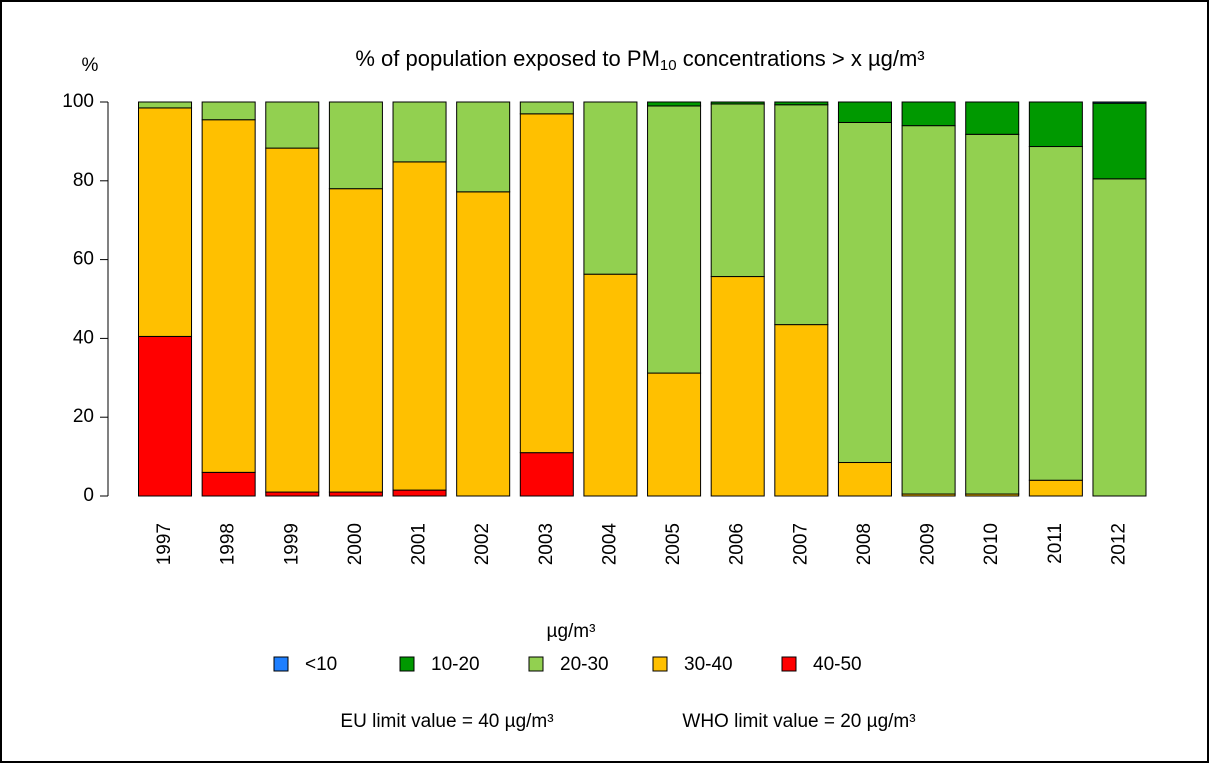 This screenshot has height=763, width=1209. Describe the element at coordinates (571, 631) in the screenshot. I see `legend-title: µg/m³` at that location.